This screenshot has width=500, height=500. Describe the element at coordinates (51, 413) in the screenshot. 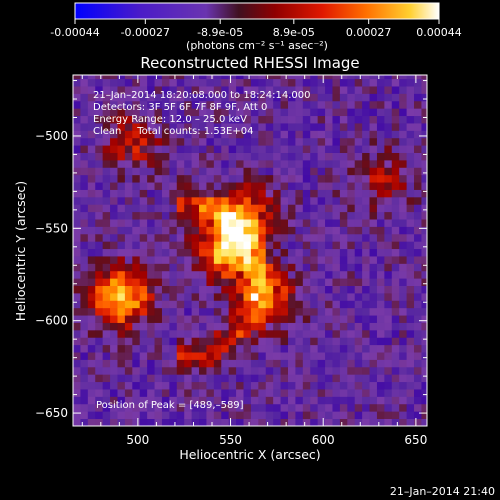

I see `y-tick-label: −650` at that location.